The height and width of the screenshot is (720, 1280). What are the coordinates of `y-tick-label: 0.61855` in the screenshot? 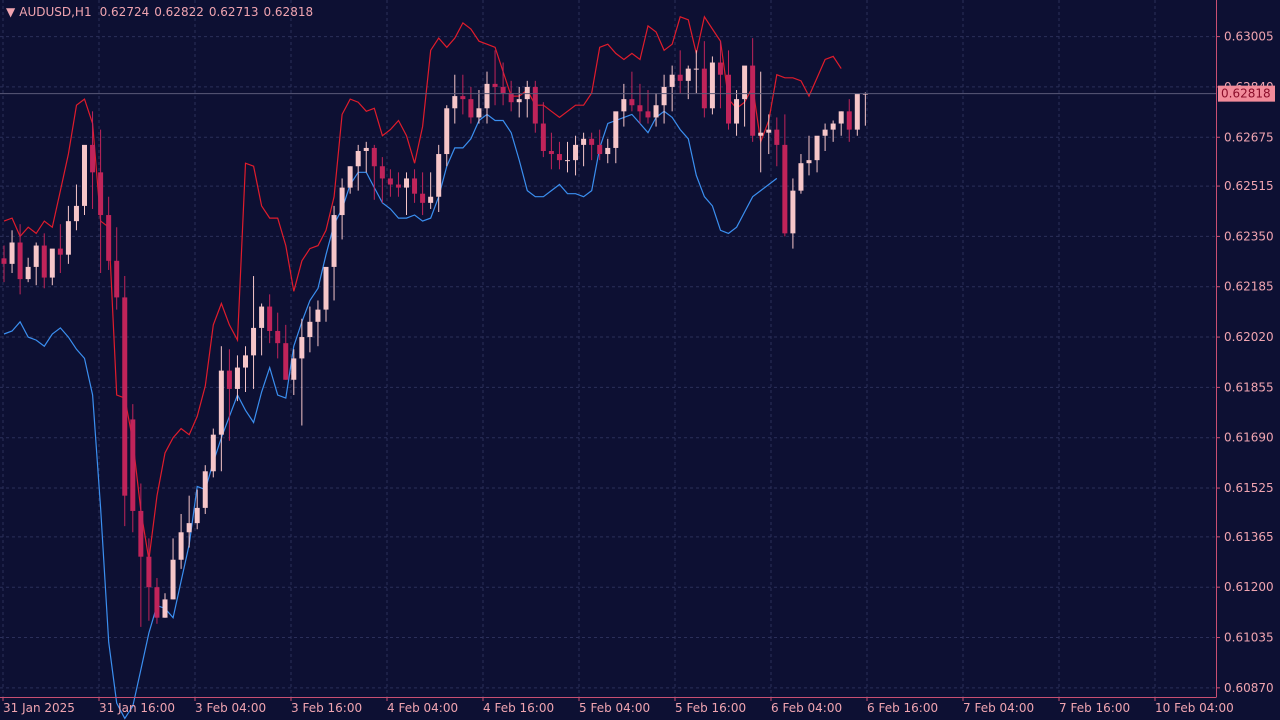 It's located at (1249, 387).